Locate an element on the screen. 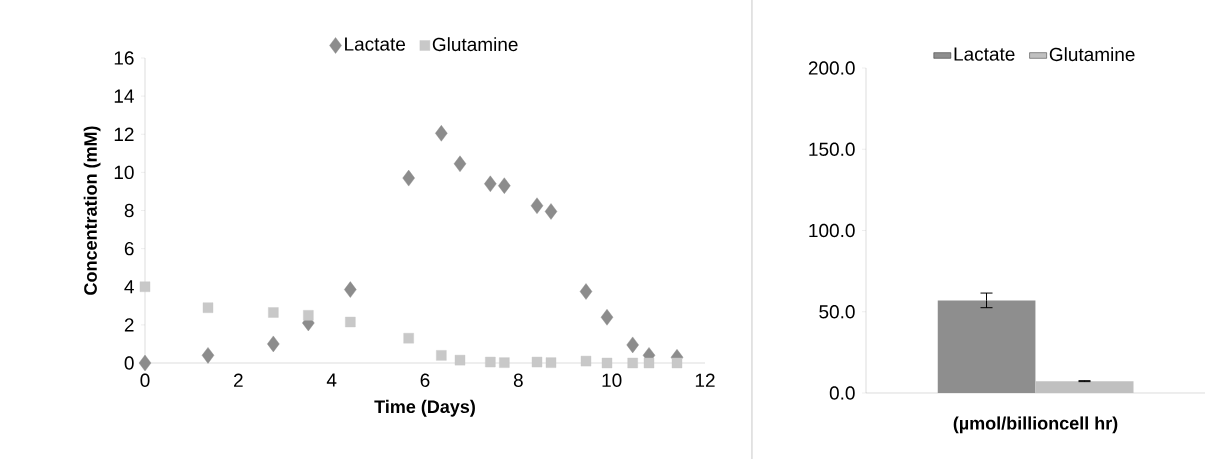  y-tick-label: 50.0 is located at coordinates (837, 312).